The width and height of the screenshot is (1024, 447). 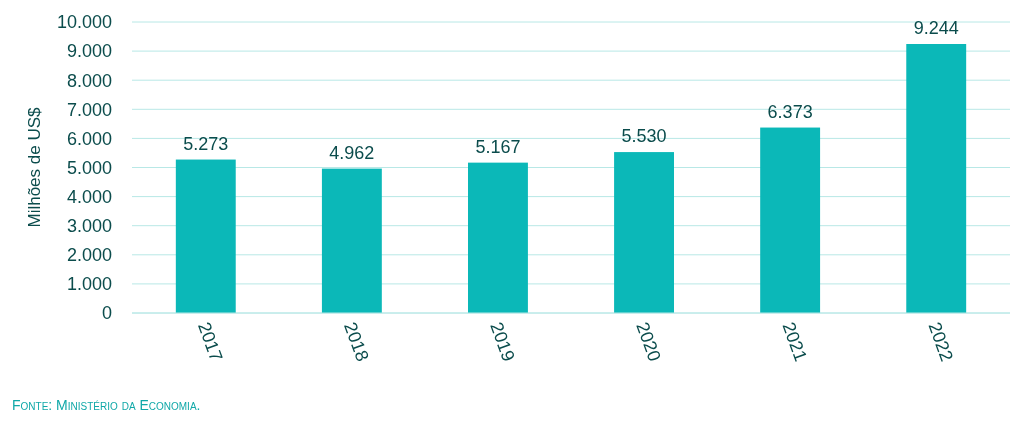 I want to click on y-tick-label: 10.000, so click(x=84, y=22).